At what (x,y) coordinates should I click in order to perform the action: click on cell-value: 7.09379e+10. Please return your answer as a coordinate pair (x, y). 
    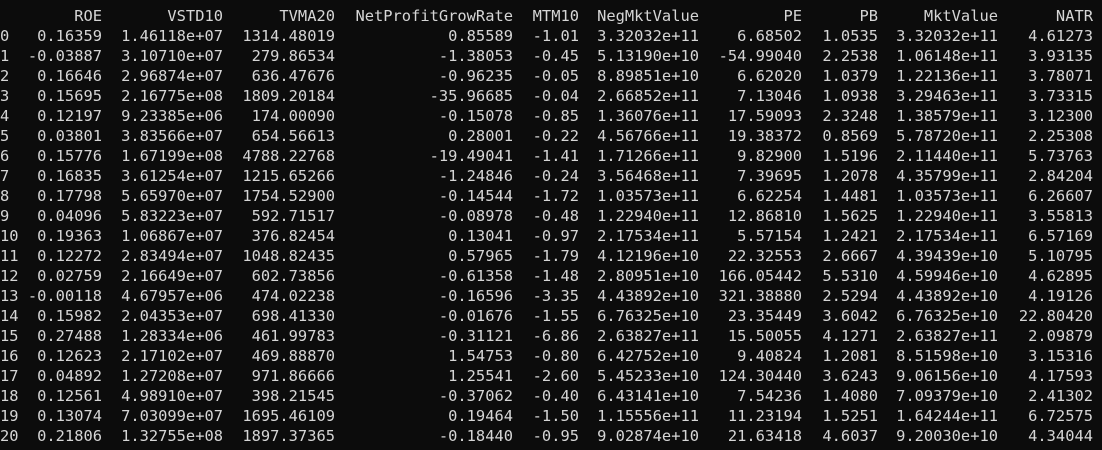
    Looking at the image, I should click on (947, 396).